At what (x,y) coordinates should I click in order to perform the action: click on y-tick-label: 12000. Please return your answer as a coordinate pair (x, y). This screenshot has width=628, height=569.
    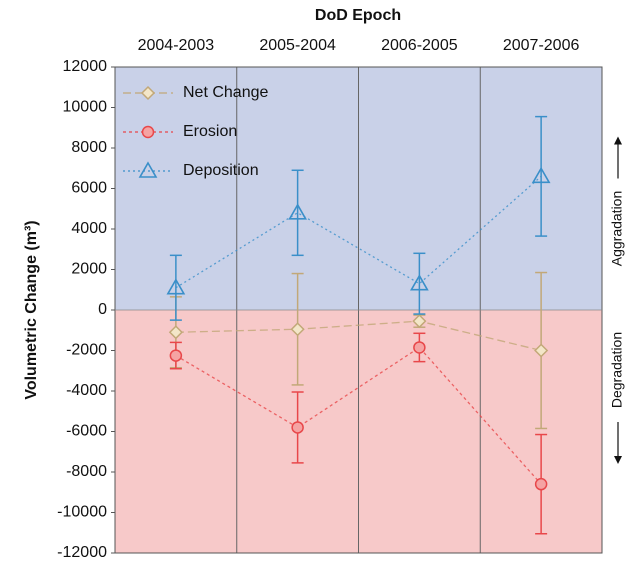
    Looking at the image, I should click on (85, 66).